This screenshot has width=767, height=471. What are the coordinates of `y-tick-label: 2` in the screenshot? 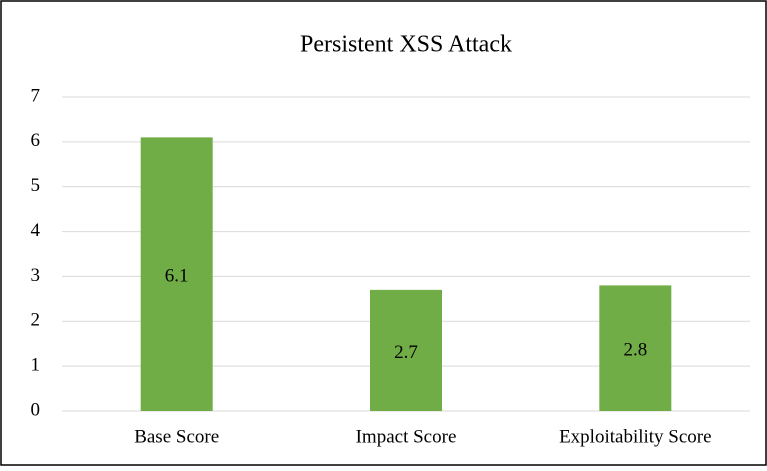 It's located at (36, 320).